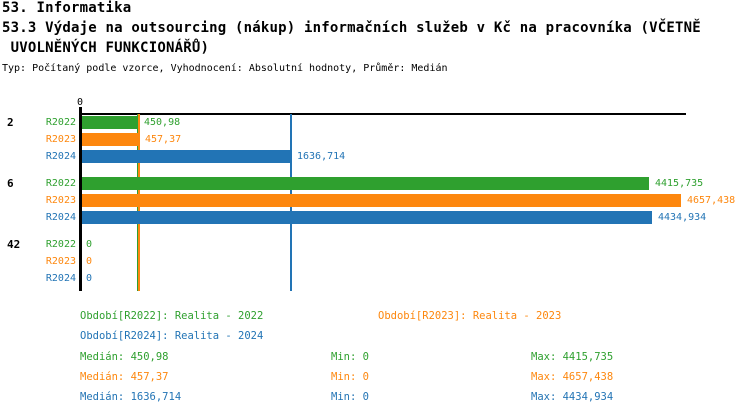 The height and width of the screenshot is (414, 750). Describe the element at coordinates (10, 183) in the screenshot. I see `category-label: 6` at that location.